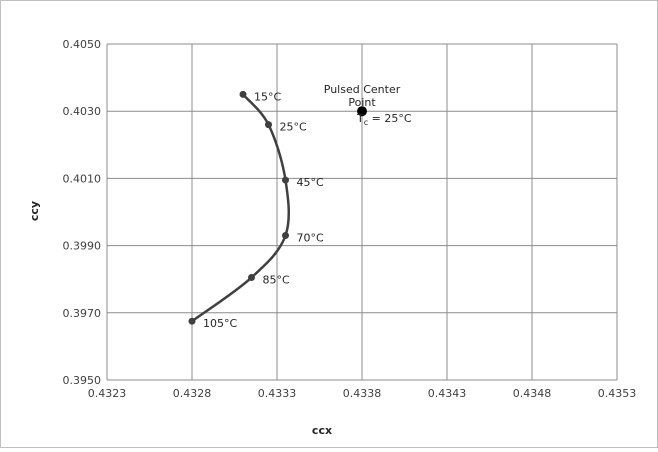 This screenshot has width=658, height=452. I want to click on y-tick-label: 0.4010, so click(82, 178).